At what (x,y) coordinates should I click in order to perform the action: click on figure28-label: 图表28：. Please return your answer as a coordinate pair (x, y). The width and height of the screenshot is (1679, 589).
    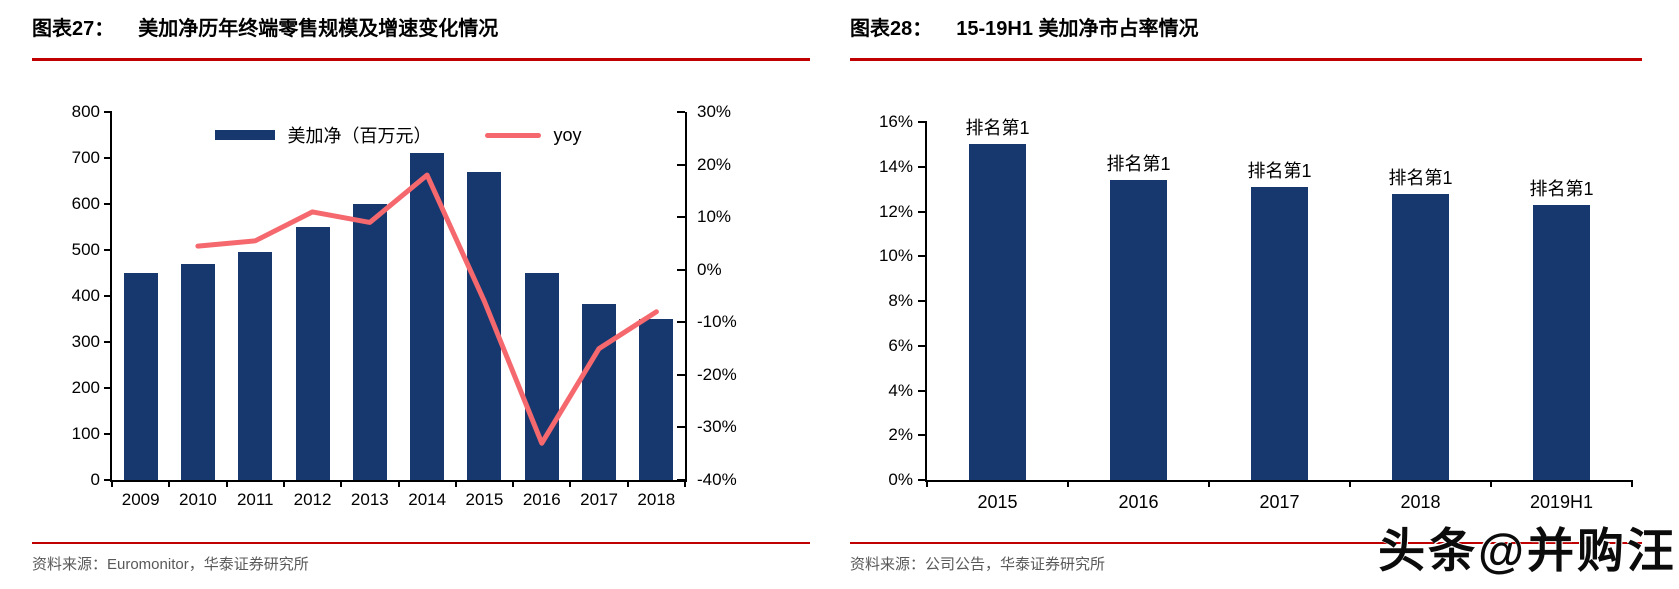
    Looking at the image, I should click on (891, 29).